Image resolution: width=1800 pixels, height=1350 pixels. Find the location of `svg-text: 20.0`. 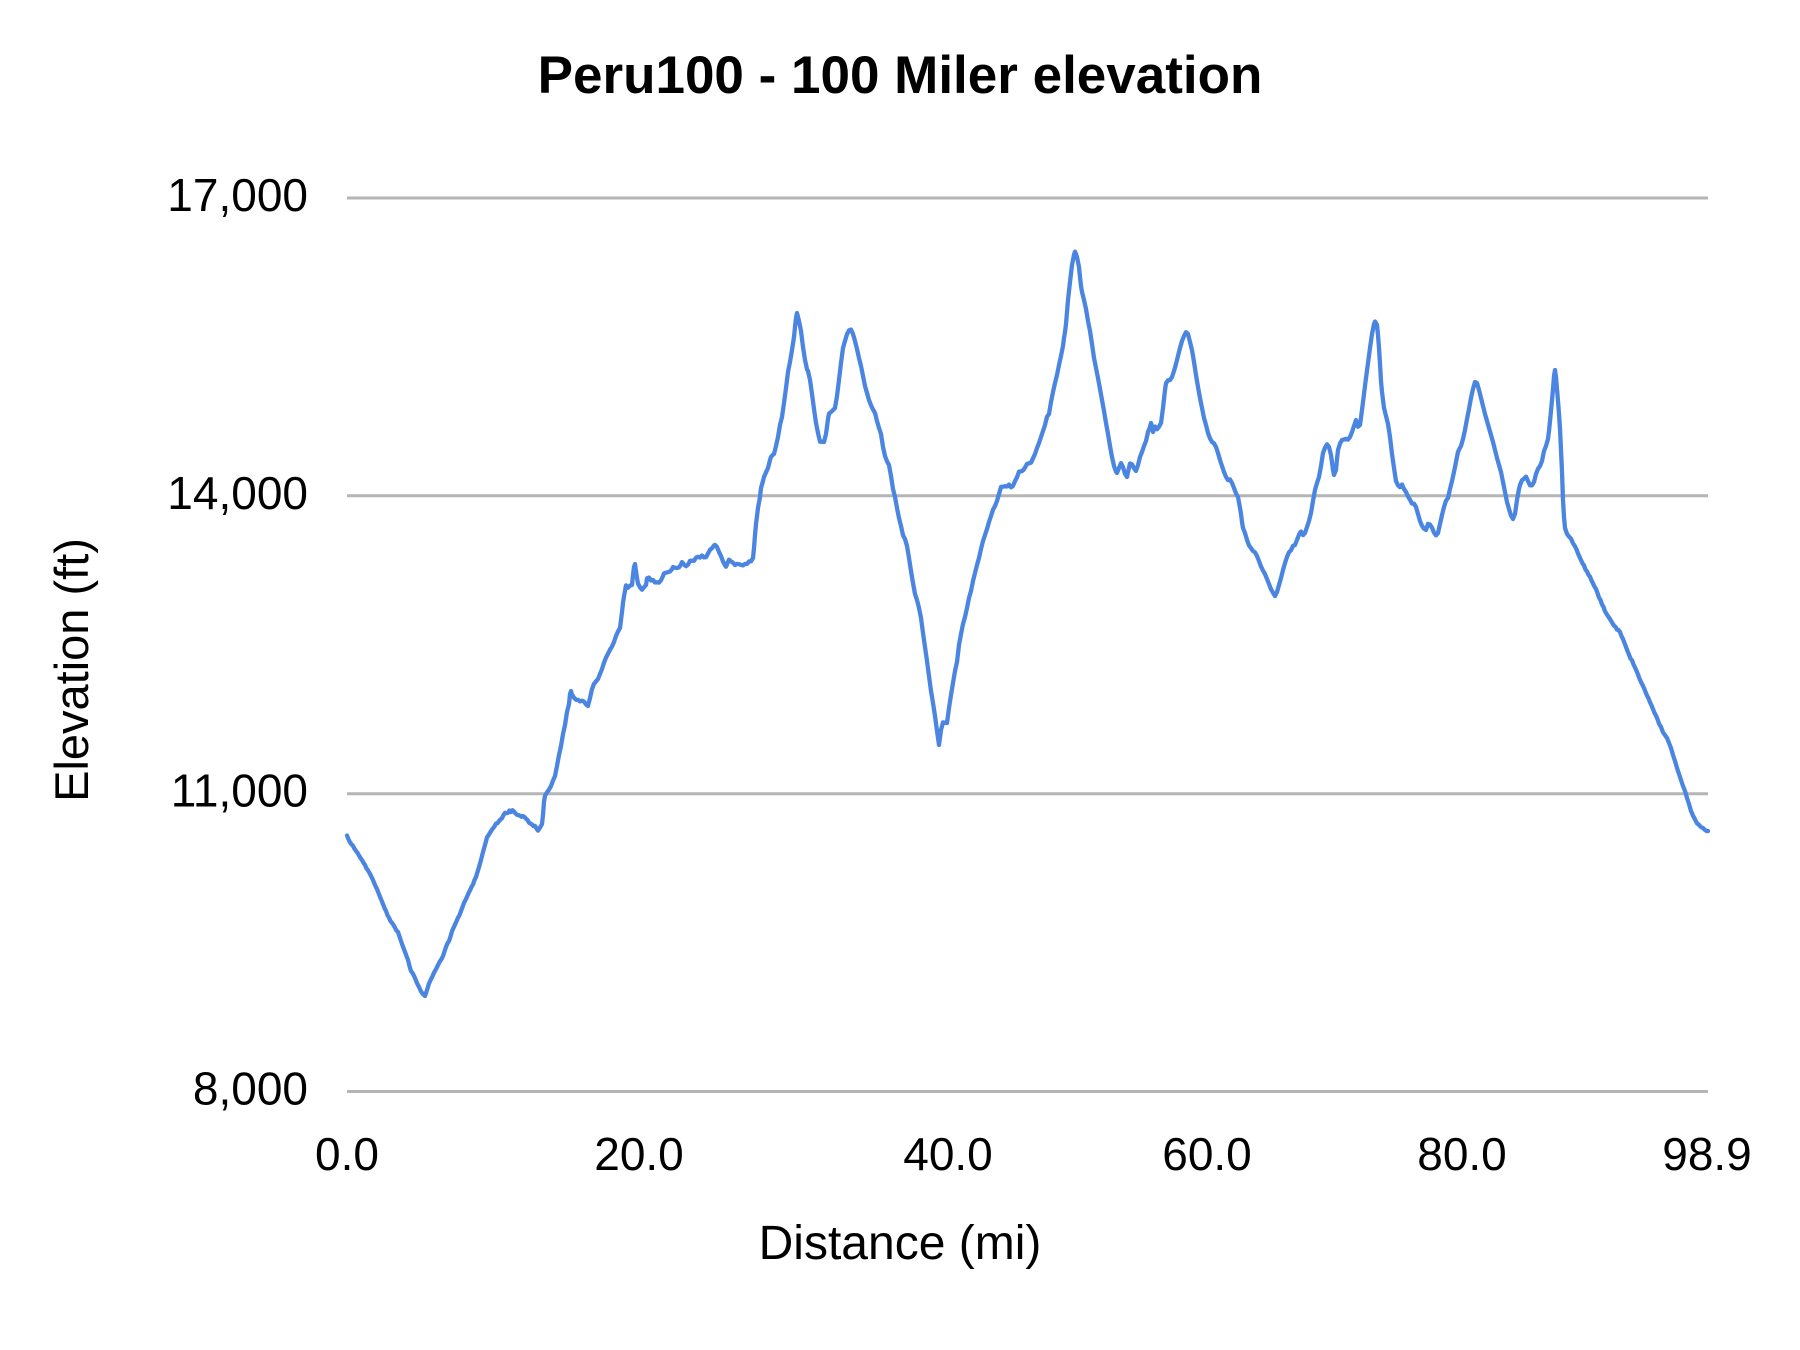

svg-text: 20.0 is located at coordinates (639, 1154).